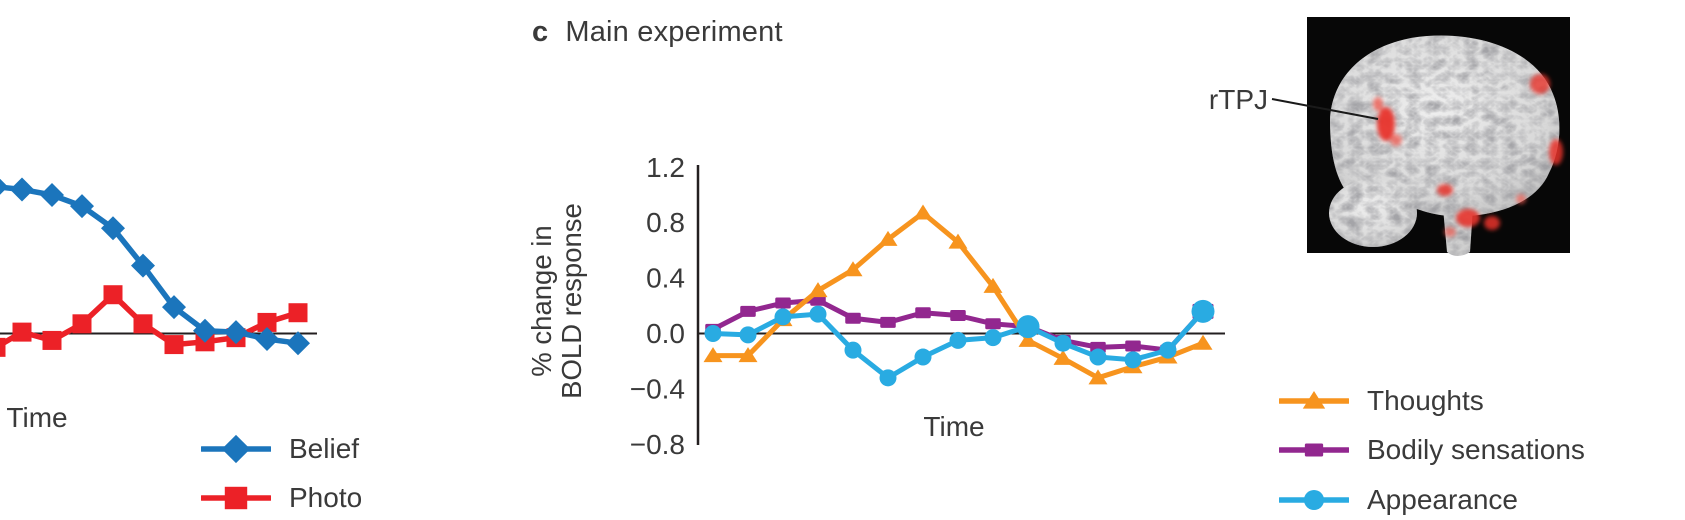  Describe the element at coordinates (1443, 499) in the screenshot. I see `legend-label-appearance: Appearance` at that location.